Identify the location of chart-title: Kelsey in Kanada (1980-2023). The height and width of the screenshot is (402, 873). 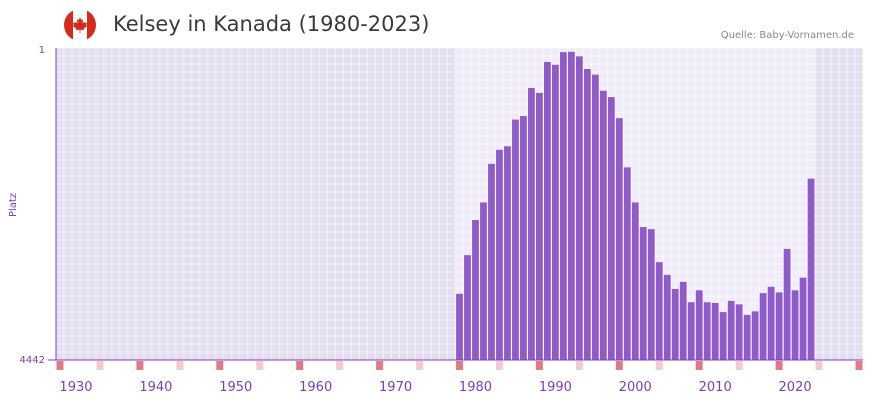
(271, 24).